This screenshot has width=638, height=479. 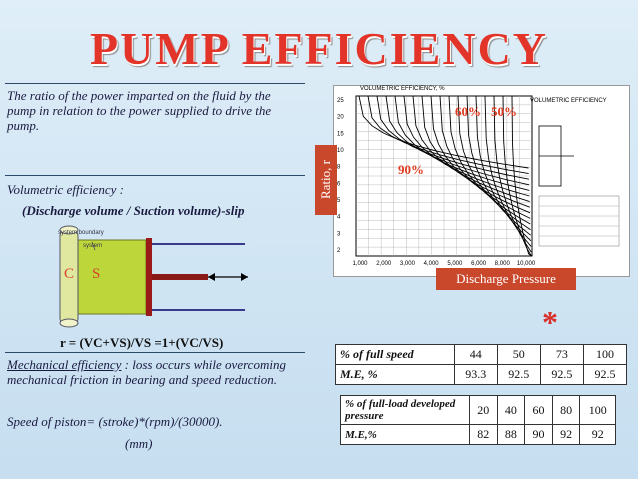 What do you see at coordinates (411, 169) in the screenshot?
I see `annotation-90: 90%` at bounding box center [411, 169].